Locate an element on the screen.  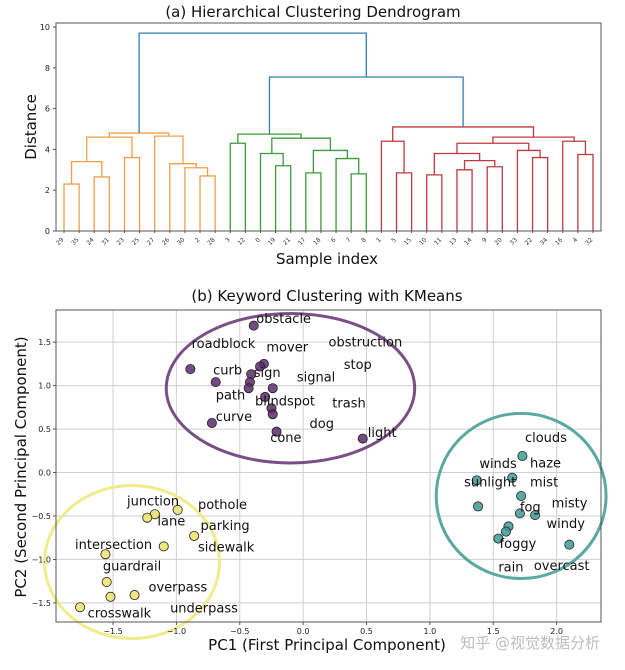
keyword-label: winds is located at coordinates (498, 464).